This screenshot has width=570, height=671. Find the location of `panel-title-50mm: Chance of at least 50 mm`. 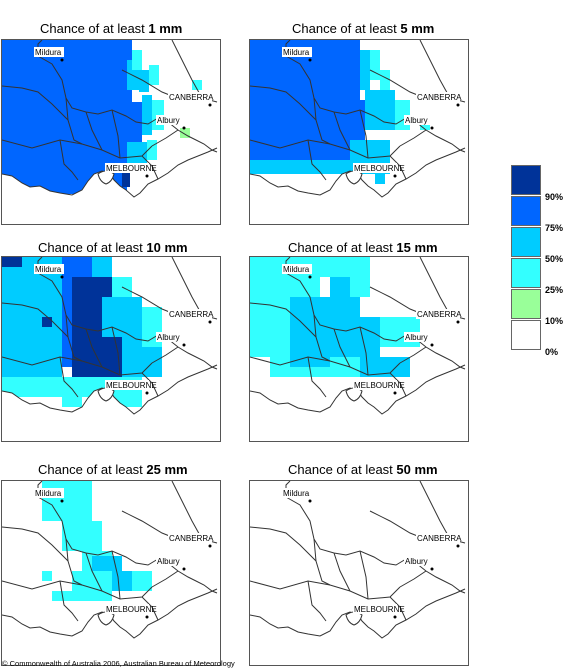

panel-title-50mm: Chance of at least 50 mm is located at coordinates (363, 469).